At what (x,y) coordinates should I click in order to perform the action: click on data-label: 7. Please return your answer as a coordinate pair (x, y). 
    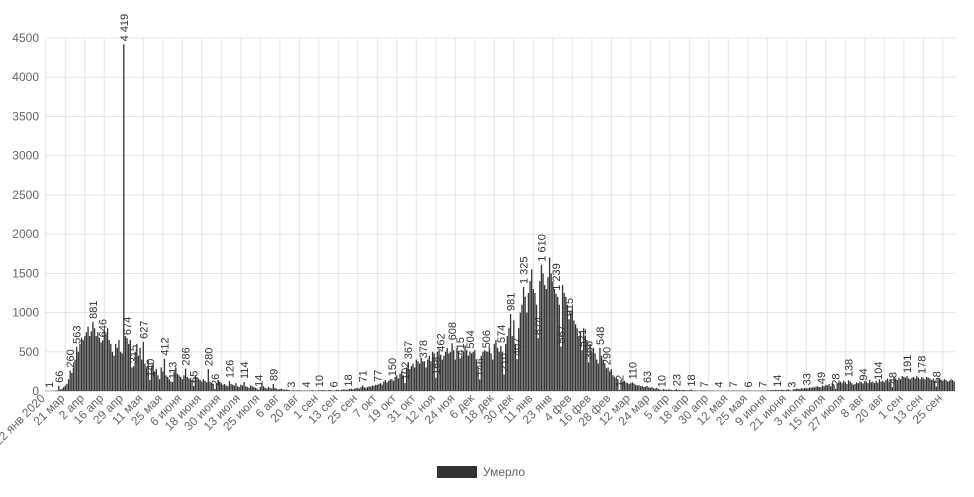
    Looking at the image, I should click on (763, 384).